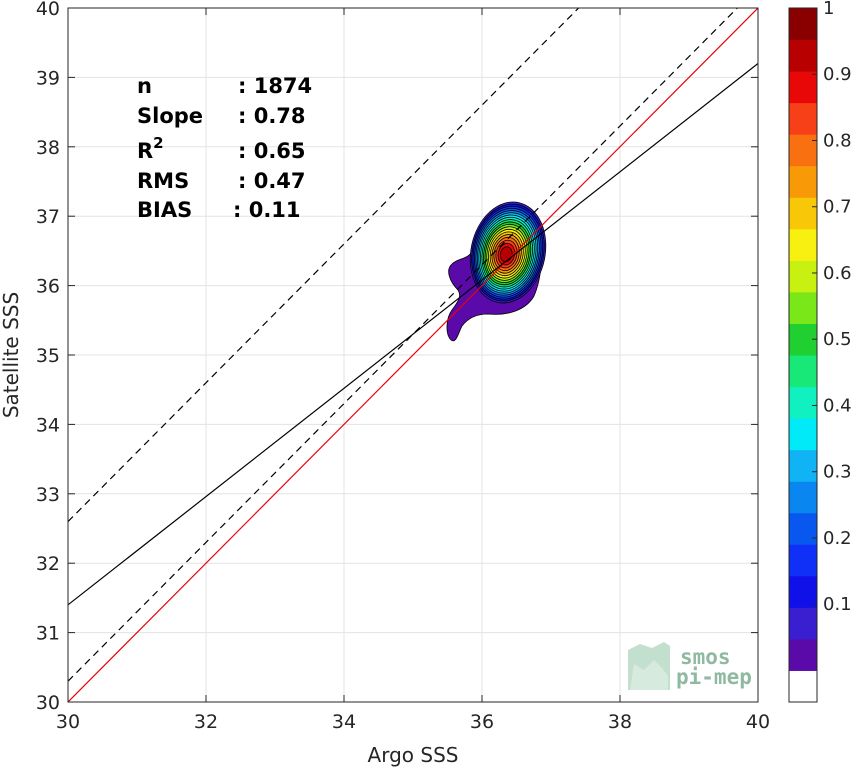 The width and height of the screenshot is (857, 768). Describe the element at coordinates (837, 538) in the screenshot. I see `colorbar-label: 0.2` at that location.